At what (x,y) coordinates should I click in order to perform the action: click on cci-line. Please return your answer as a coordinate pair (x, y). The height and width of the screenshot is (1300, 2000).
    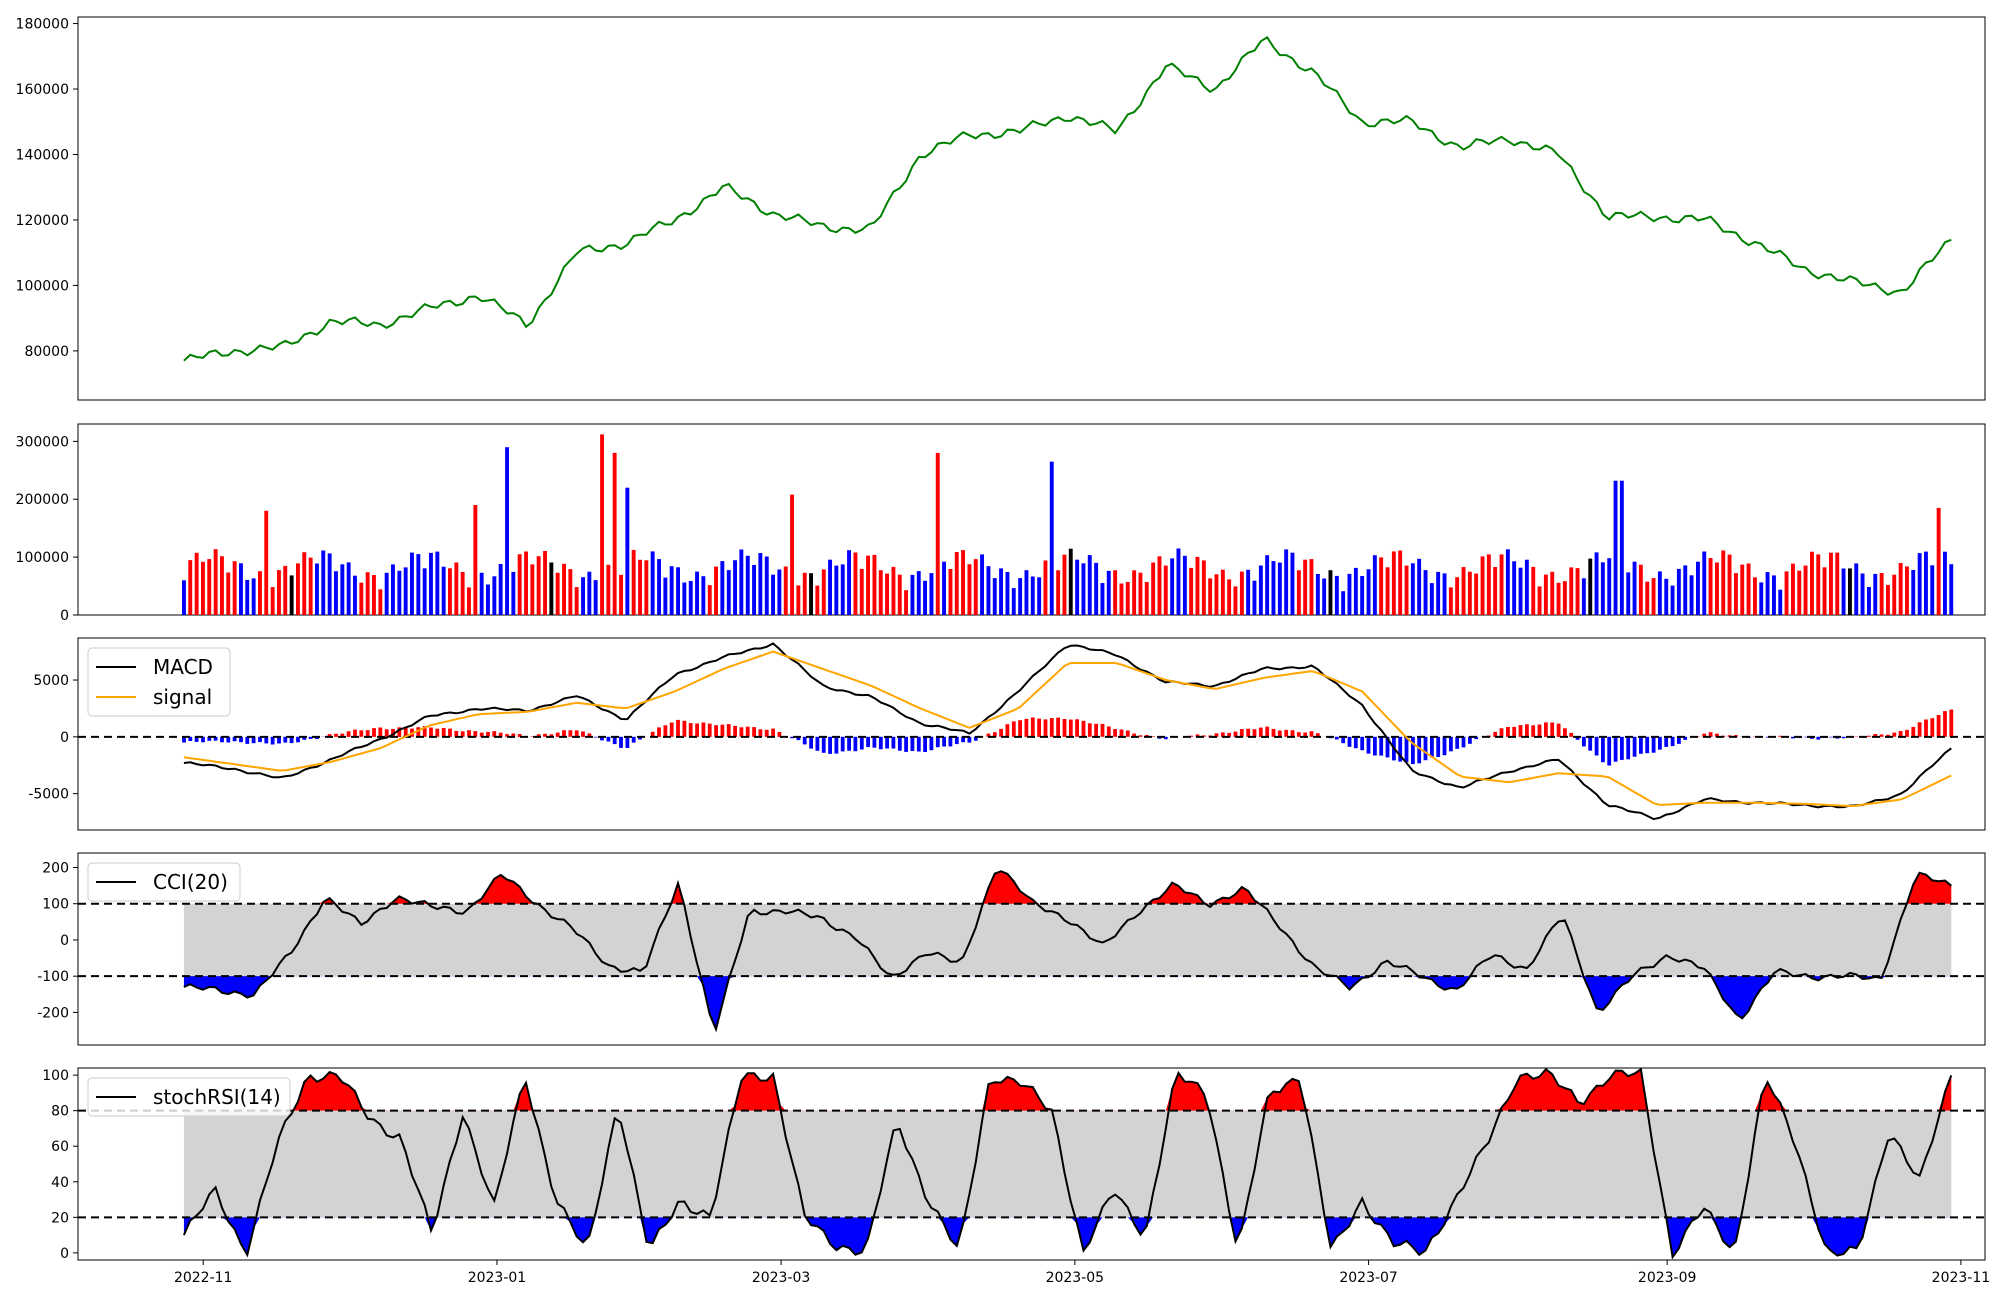
    Looking at the image, I should click on (1067, 951).